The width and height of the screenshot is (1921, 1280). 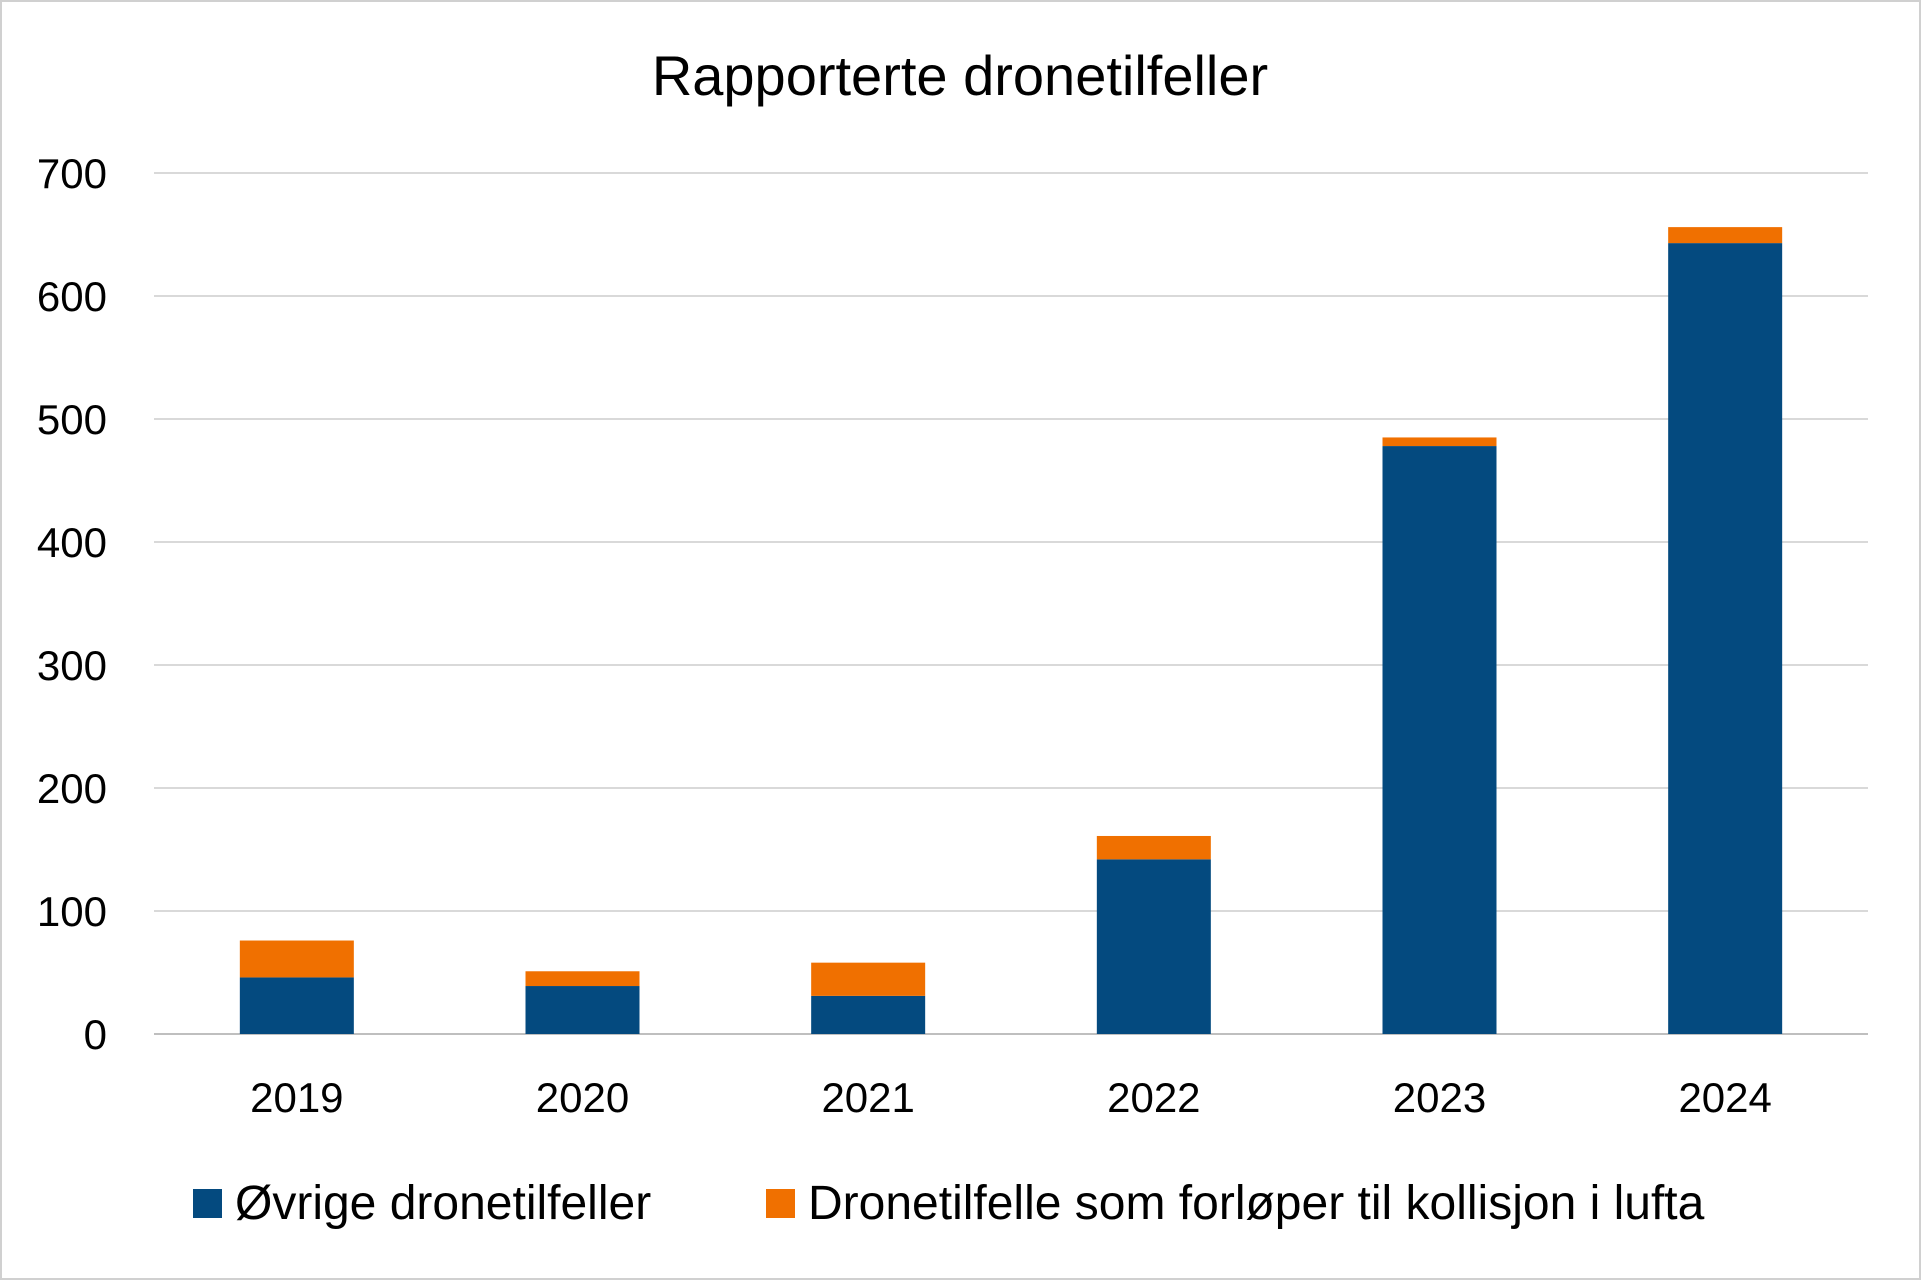 I want to click on bar-segment-ovrige-2023, so click(x=1439, y=740).